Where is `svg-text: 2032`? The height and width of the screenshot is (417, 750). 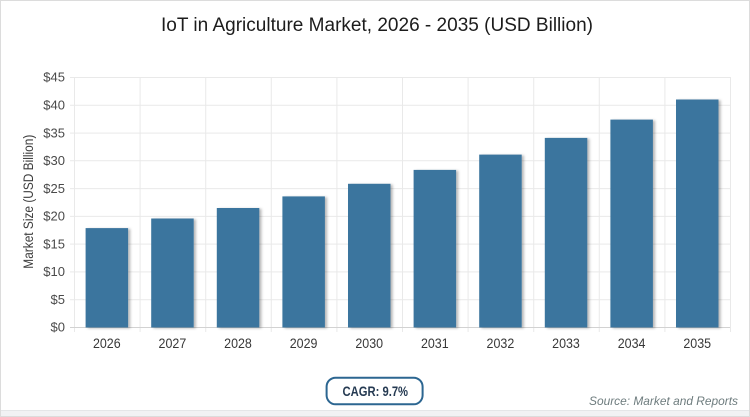
svg-text: 2032 is located at coordinates (501, 343).